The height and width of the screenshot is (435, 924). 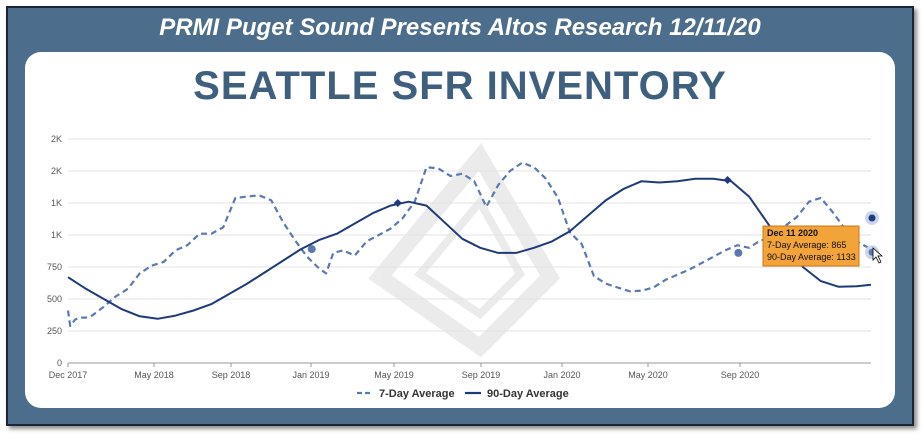 I want to click on y-tick-label: 750, so click(x=54, y=267).